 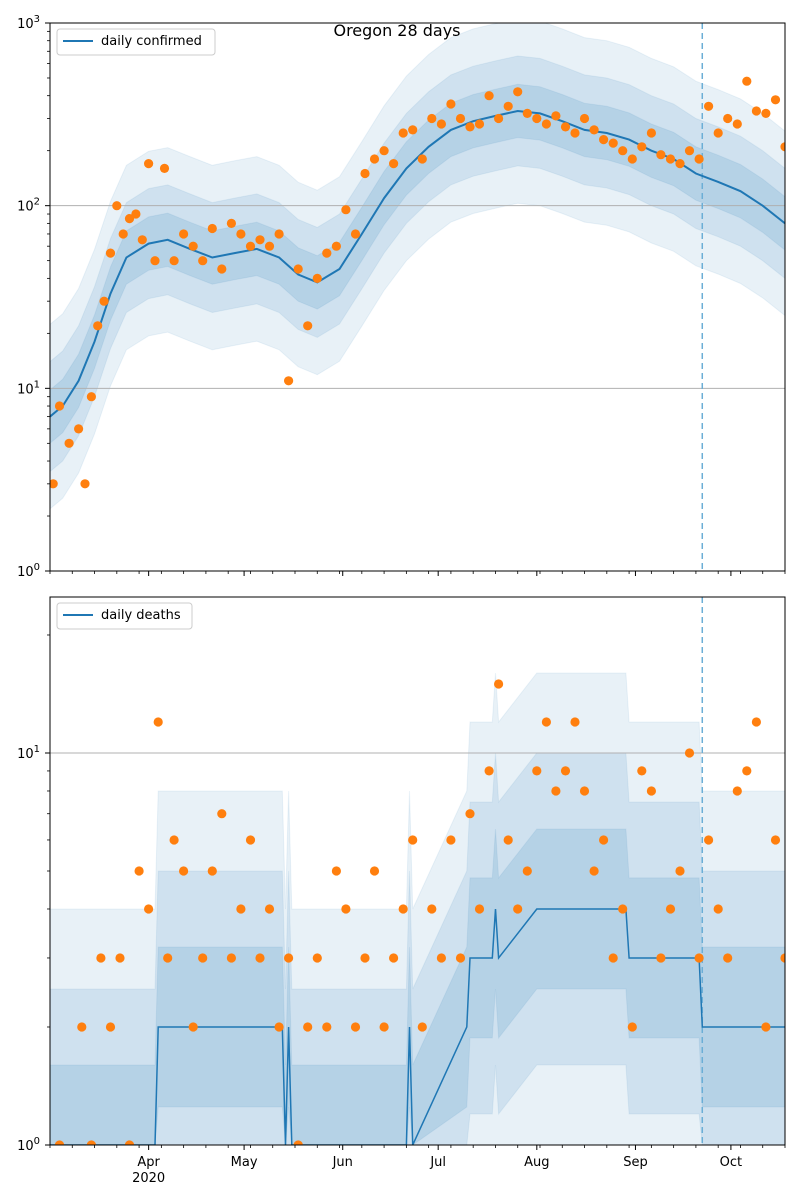 What do you see at coordinates (417, 573) in the screenshot?
I see `top-x-axis-ticks` at bounding box center [417, 573].